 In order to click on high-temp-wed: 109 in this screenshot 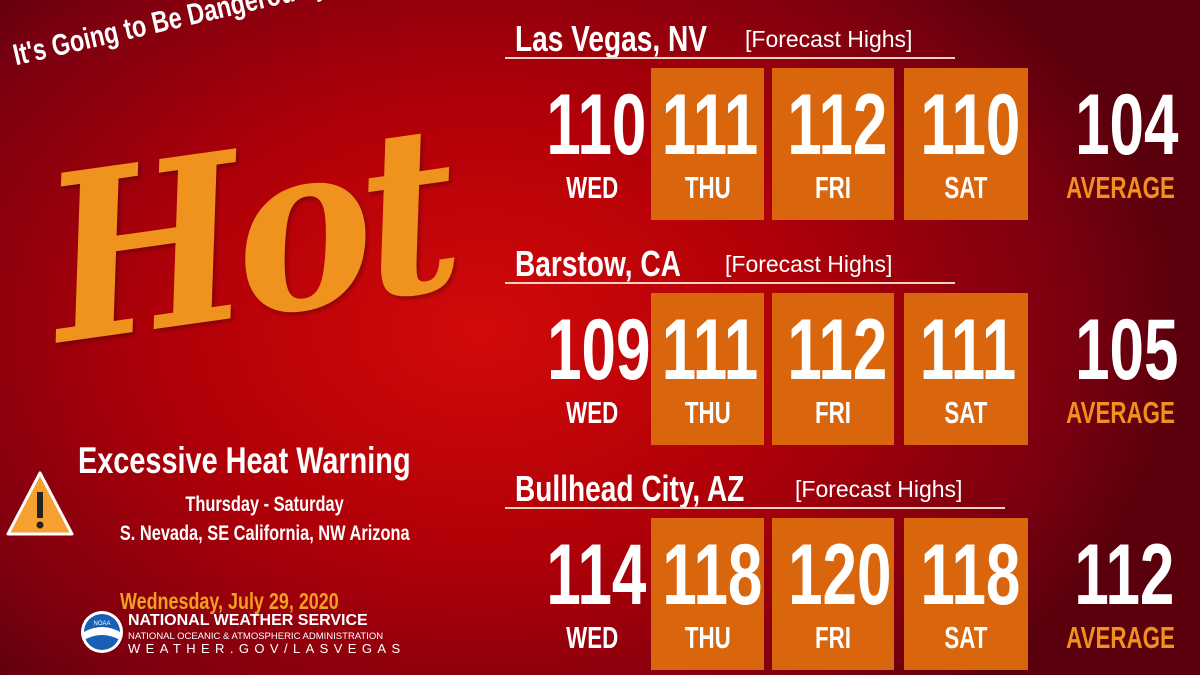, I will do `click(599, 350)`.